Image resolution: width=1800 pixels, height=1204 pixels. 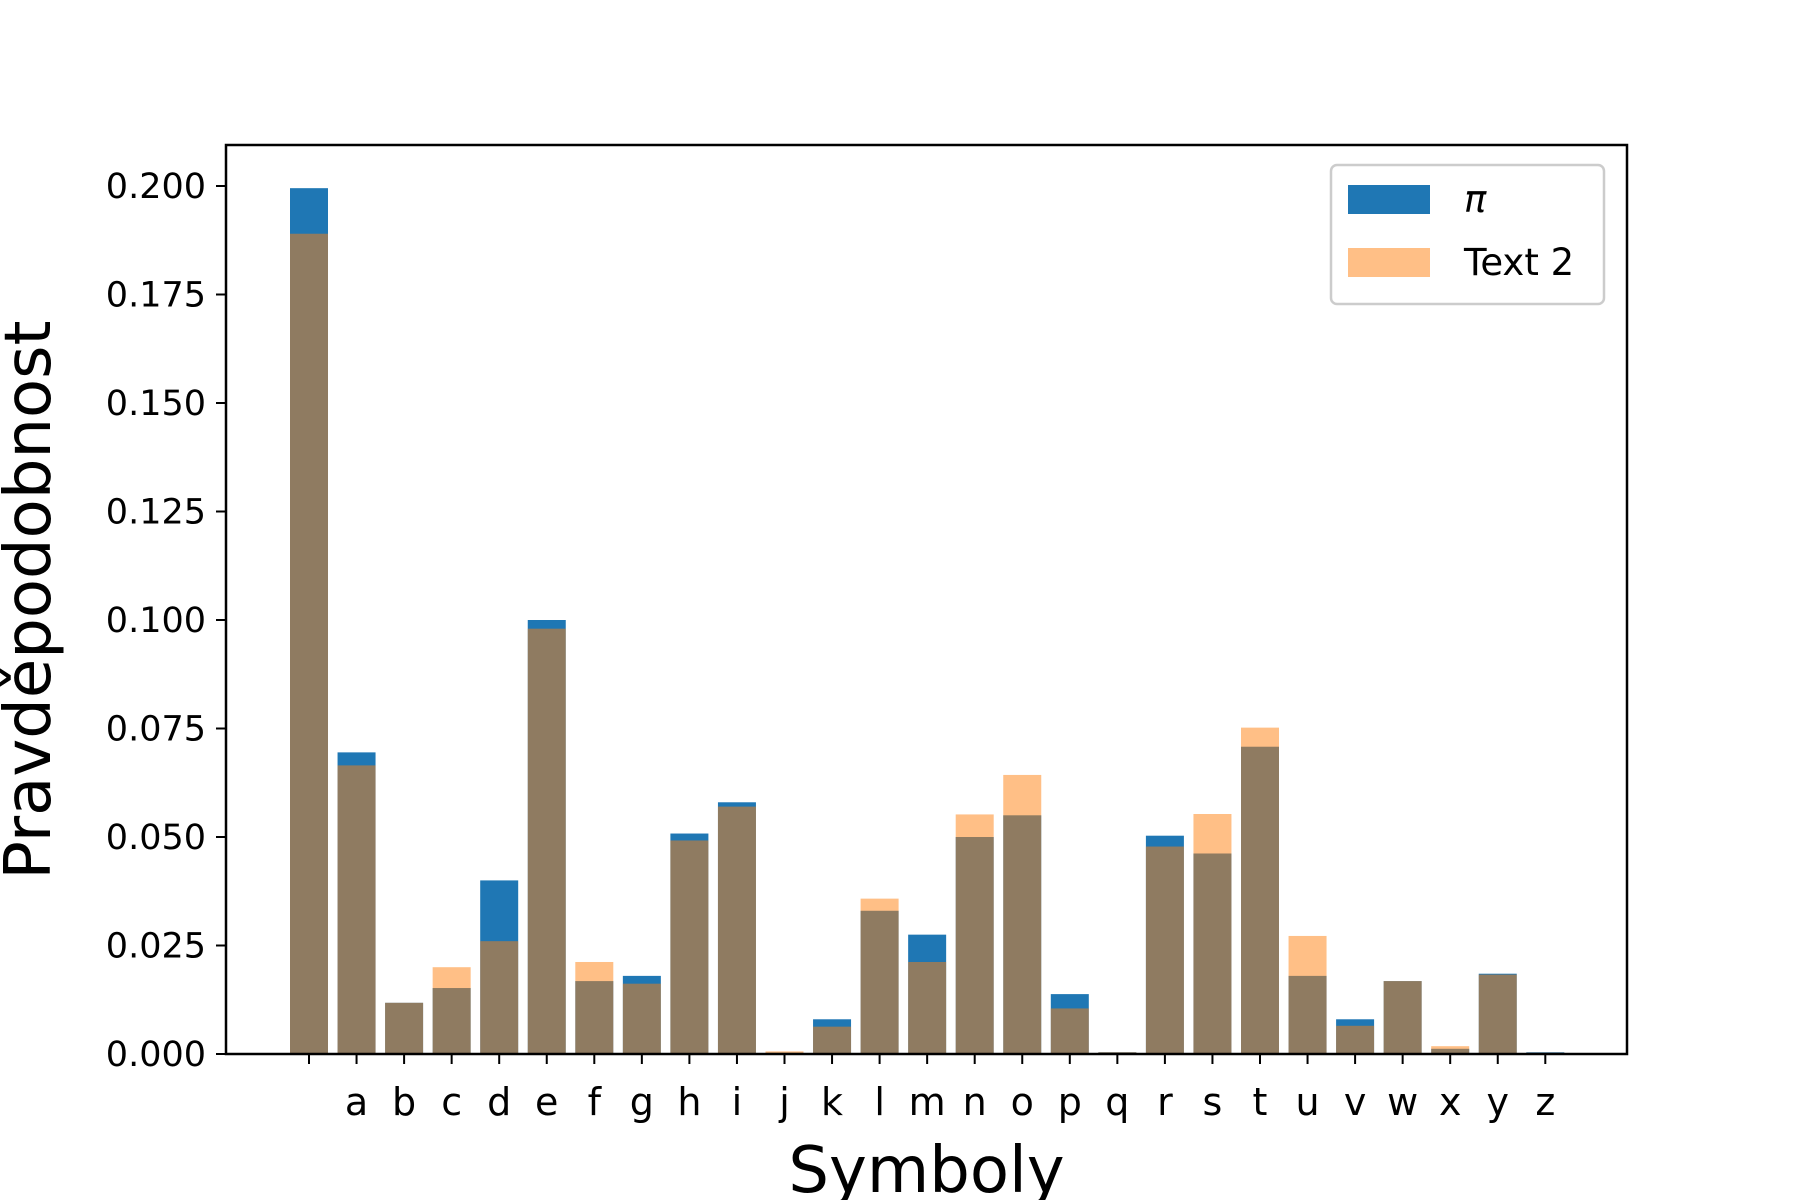 What do you see at coordinates (736, 930) in the screenshot?
I see `bar-series-2-i` at bounding box center [736, 930].